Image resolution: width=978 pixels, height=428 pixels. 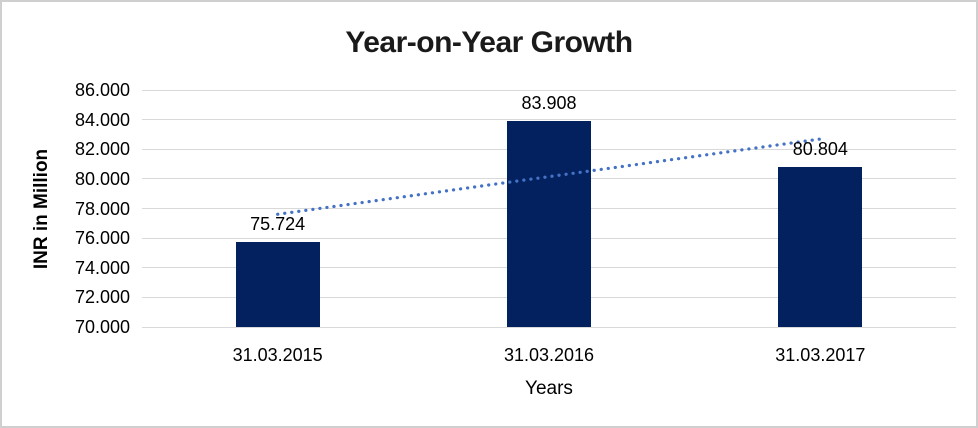 I want to click on y-tick-label: 70.000, so click(x=102, y=327).